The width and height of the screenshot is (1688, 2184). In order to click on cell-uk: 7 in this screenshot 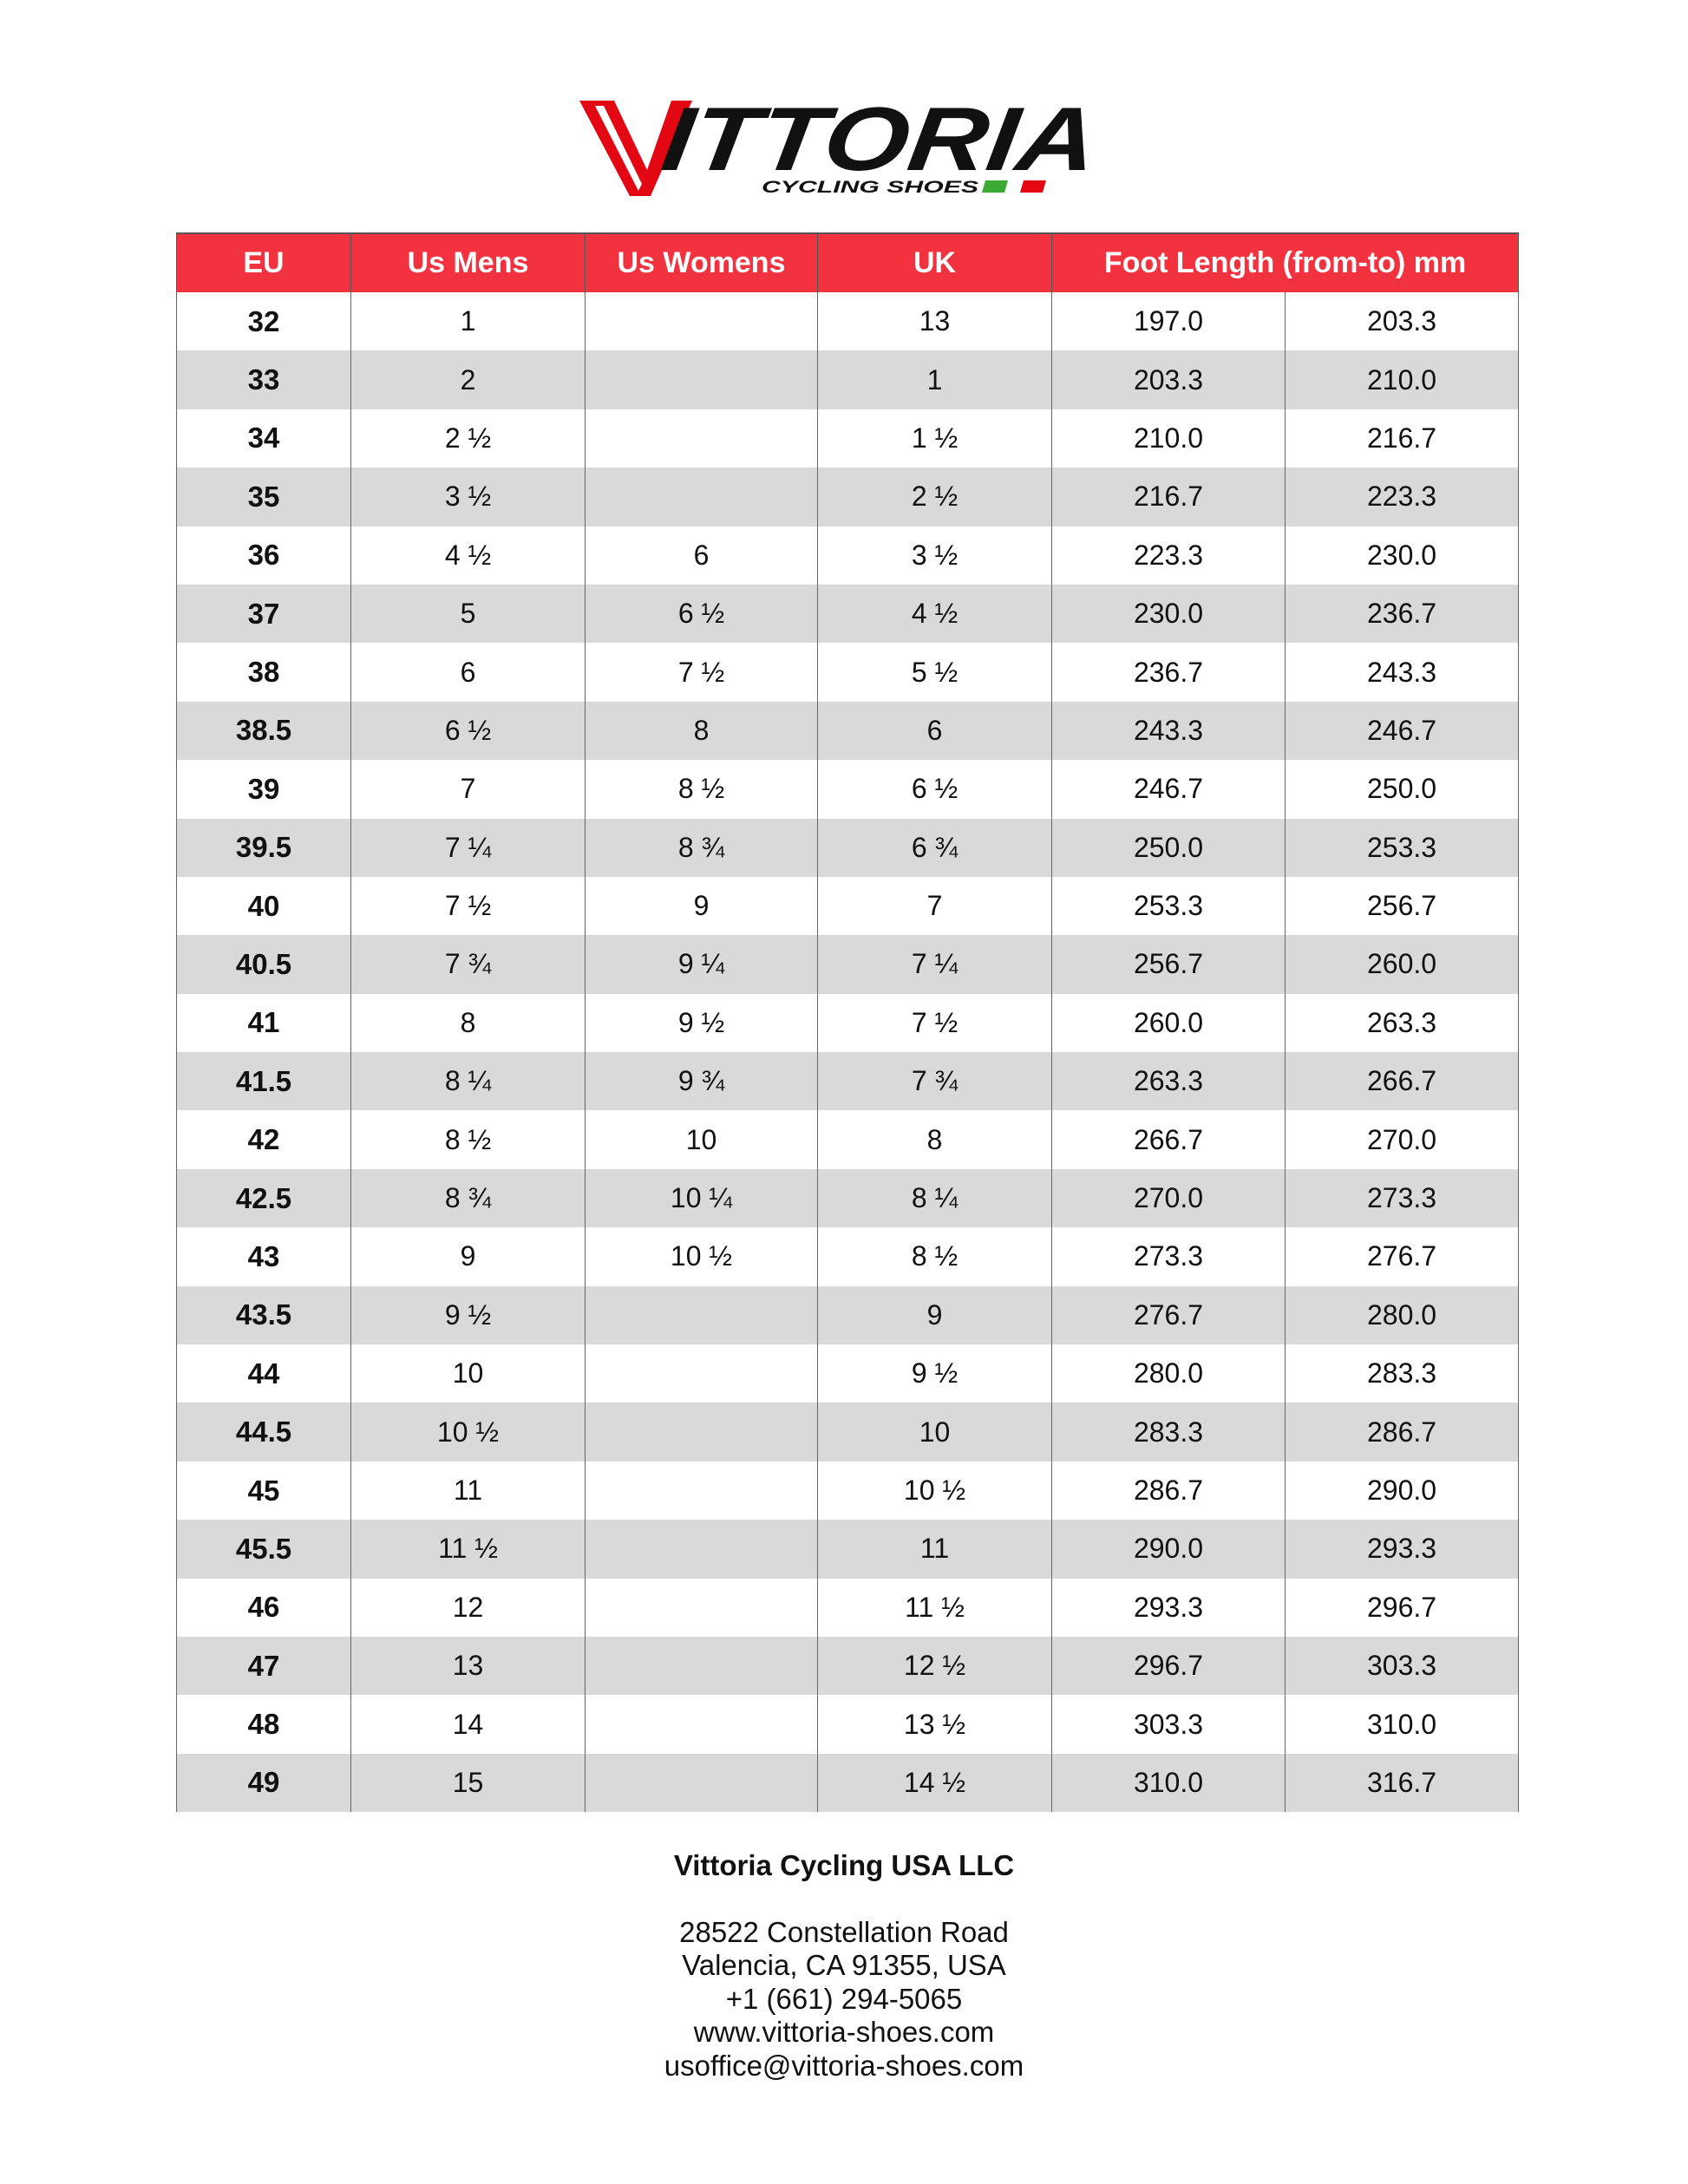, I will do `click(935, 906)`.